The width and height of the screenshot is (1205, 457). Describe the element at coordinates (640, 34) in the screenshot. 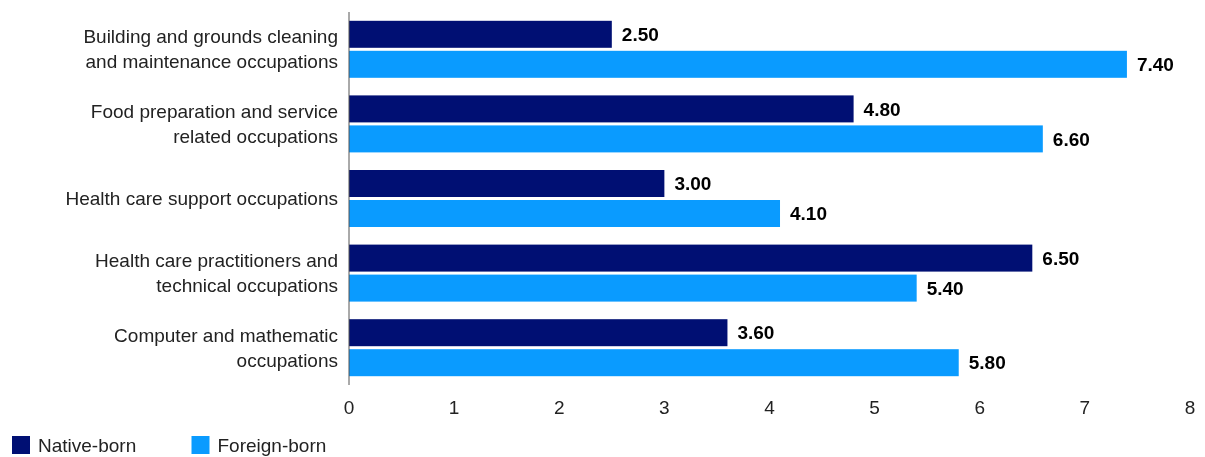

I see `data-label: 2.50` at that location.